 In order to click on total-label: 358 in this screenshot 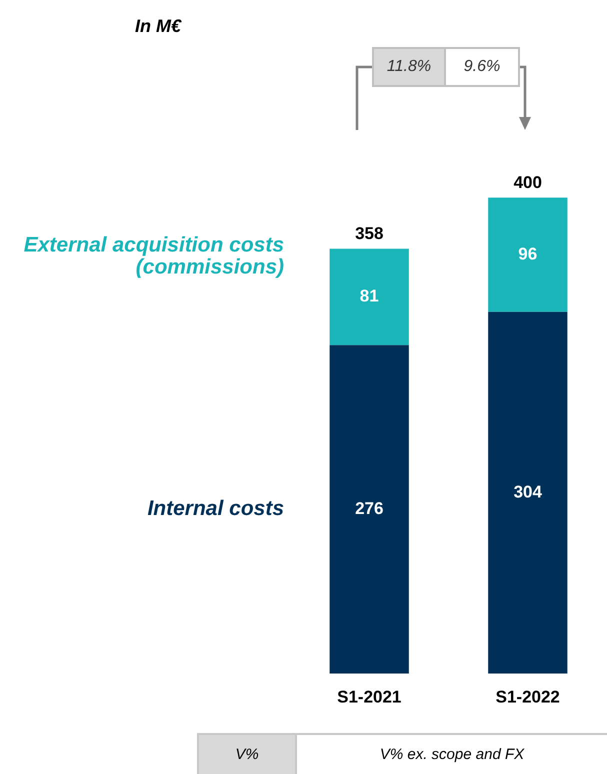, I will do `click(369, 233)`.